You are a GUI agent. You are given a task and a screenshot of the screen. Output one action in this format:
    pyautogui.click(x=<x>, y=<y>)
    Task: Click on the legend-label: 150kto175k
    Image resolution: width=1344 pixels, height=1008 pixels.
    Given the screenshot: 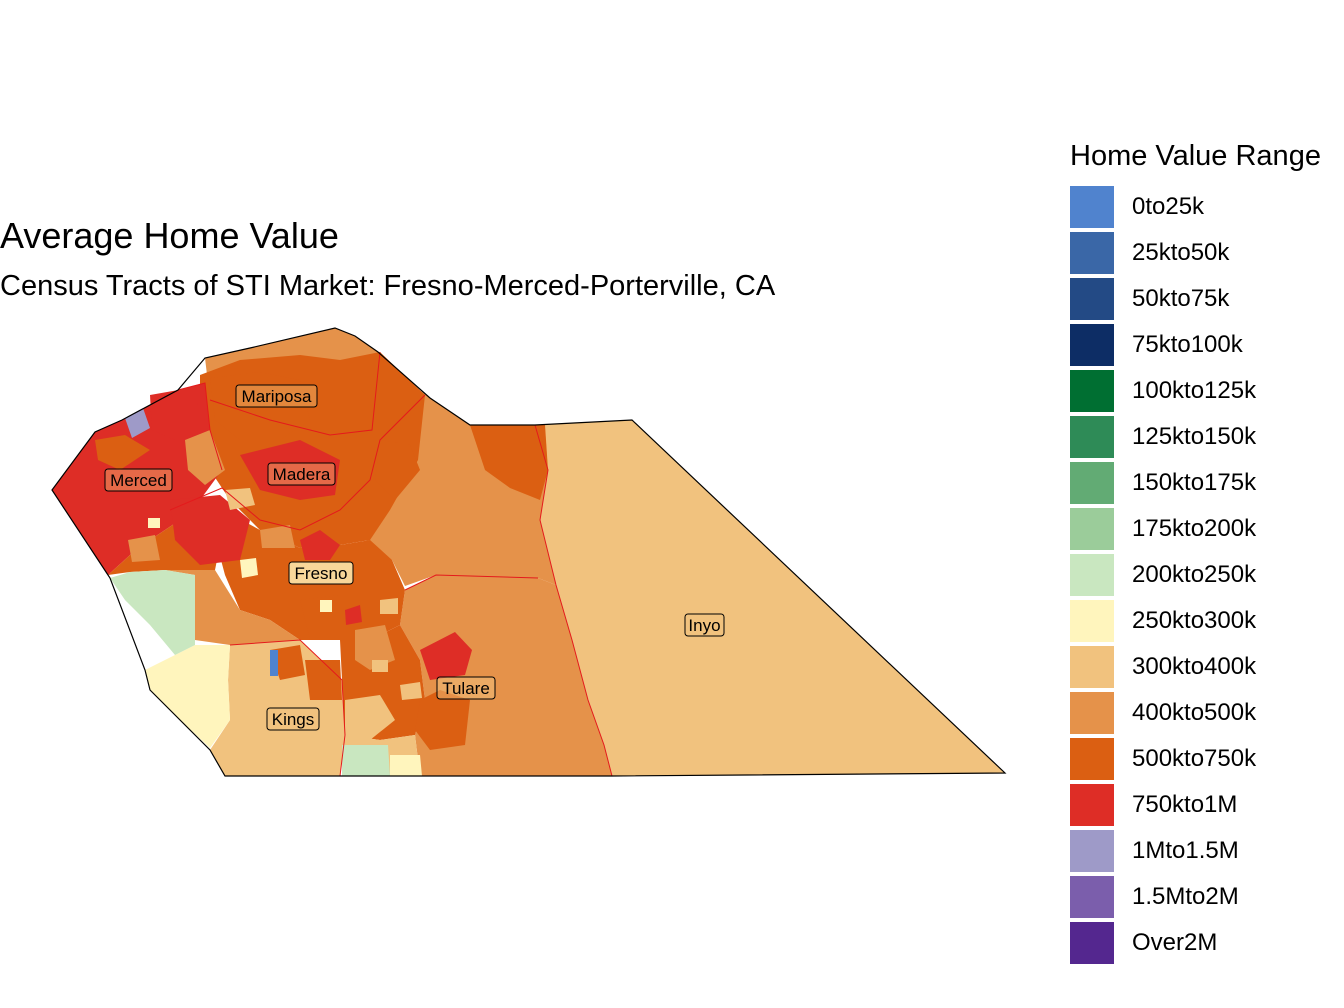 What is the action you would take?
    pyautogui.click(x=1194, y=483)
    